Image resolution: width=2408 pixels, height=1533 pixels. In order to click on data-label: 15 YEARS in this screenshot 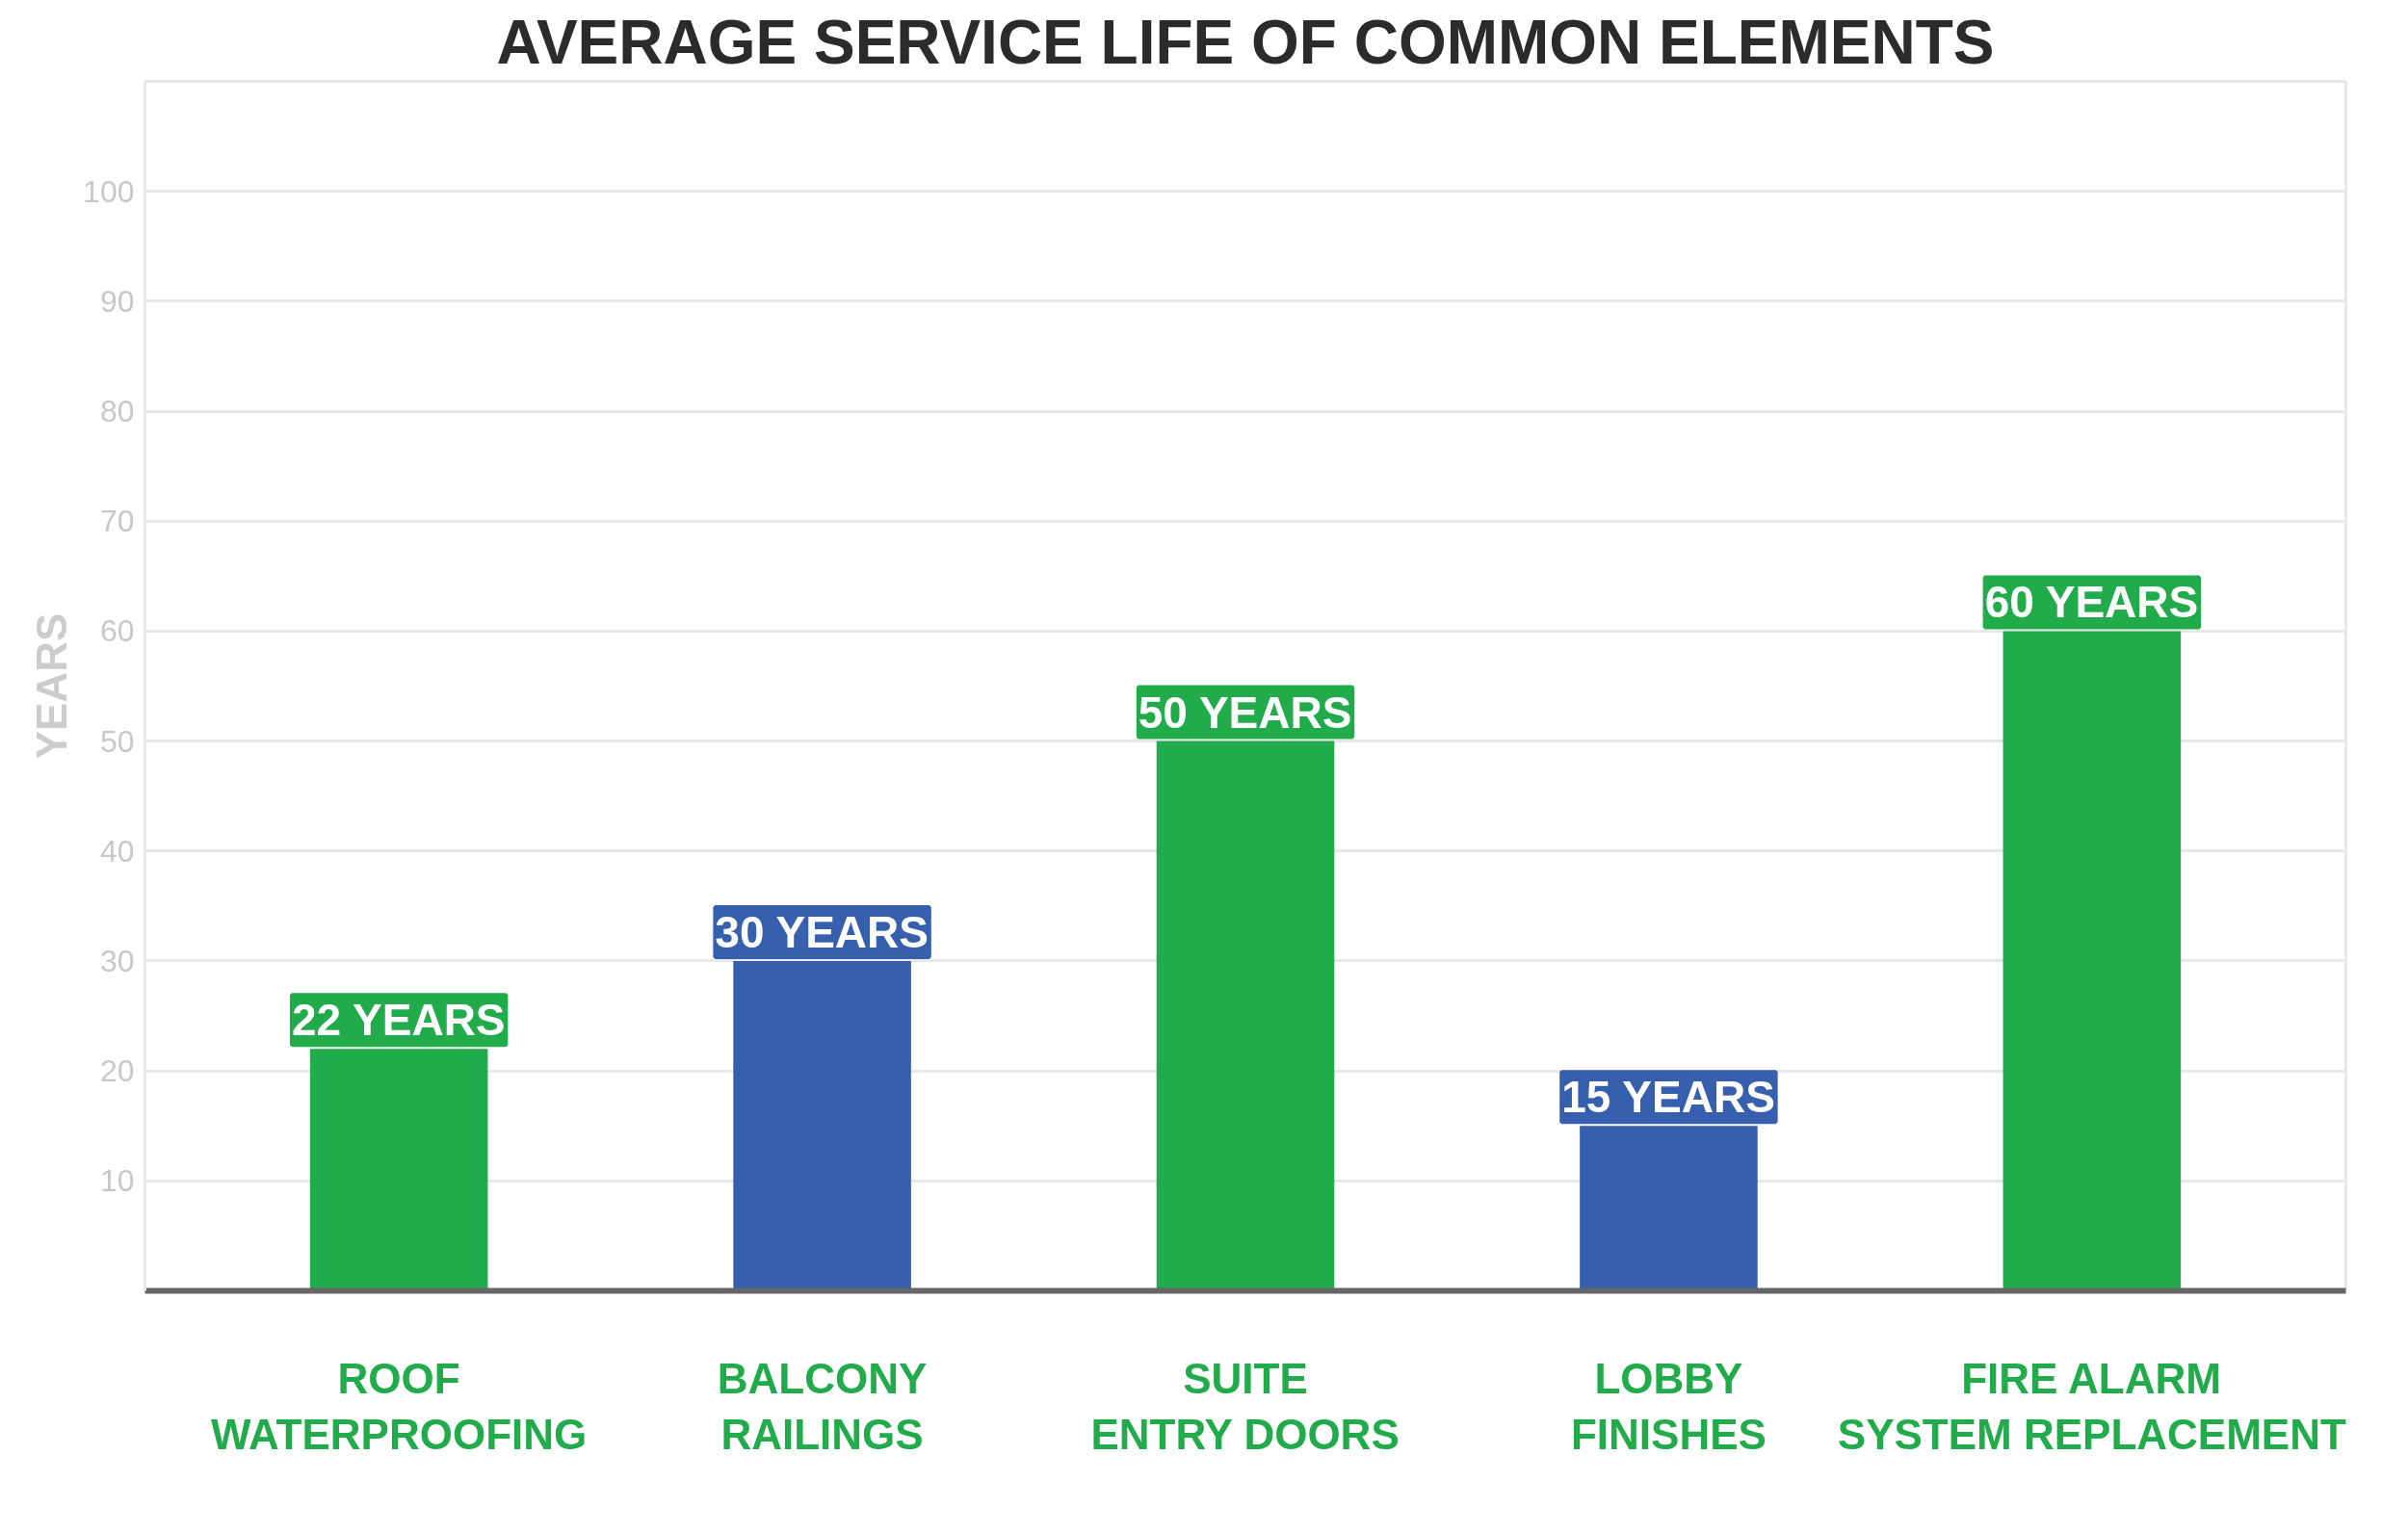, I will do `click(1668, 1097)`.